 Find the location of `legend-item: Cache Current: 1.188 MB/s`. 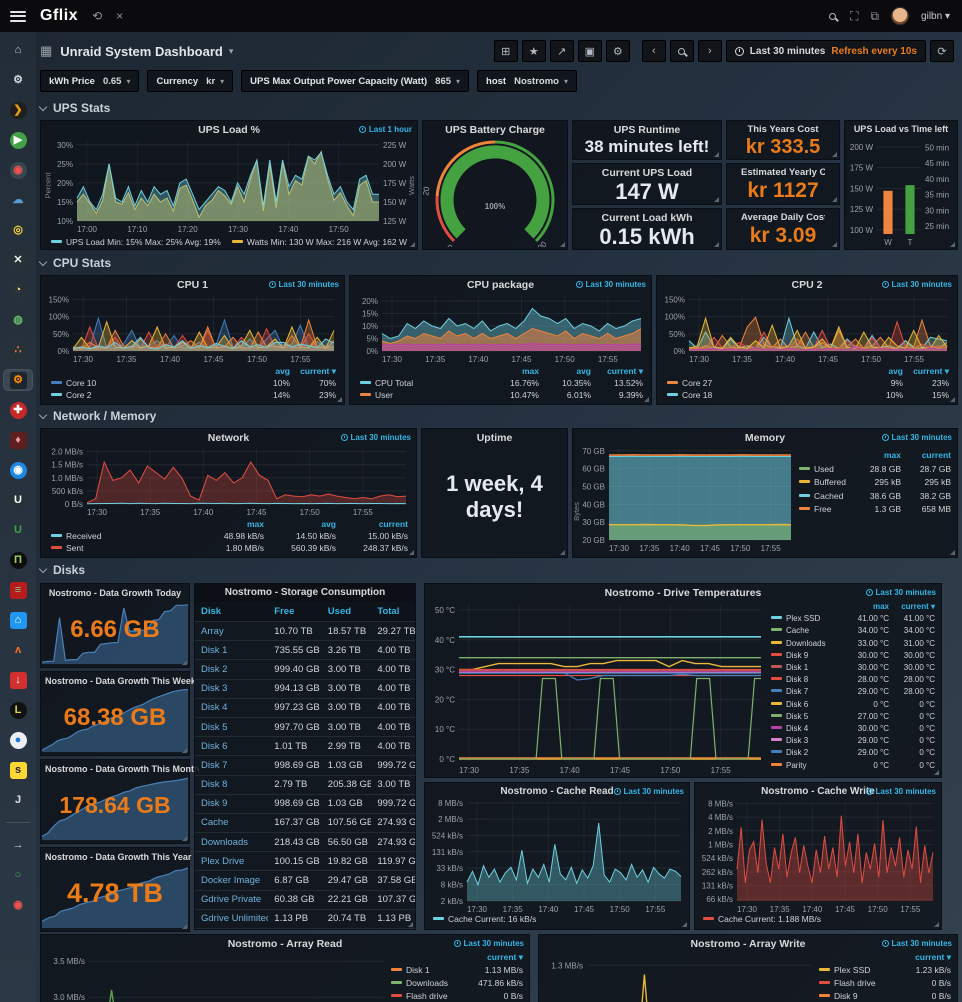

legend-item: Cache Current: 1.188 MB/s is located at coordinates (762, 919).